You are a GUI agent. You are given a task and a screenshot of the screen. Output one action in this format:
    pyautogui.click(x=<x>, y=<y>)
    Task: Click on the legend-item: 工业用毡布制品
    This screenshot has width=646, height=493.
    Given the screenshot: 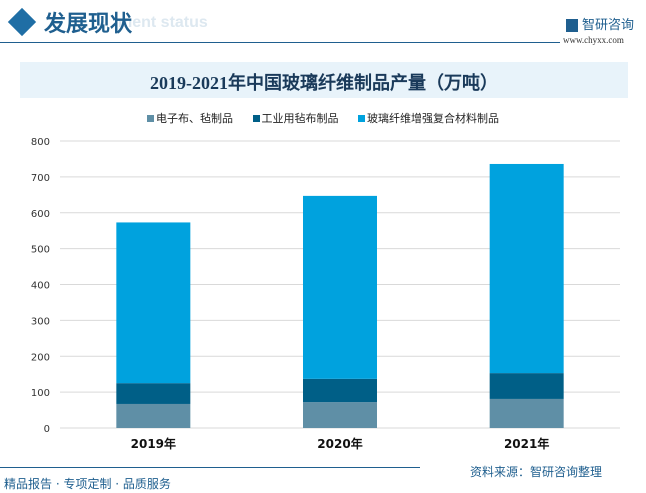 What is the action you would take?
    pyautogui.click(x=295, y=118)
    